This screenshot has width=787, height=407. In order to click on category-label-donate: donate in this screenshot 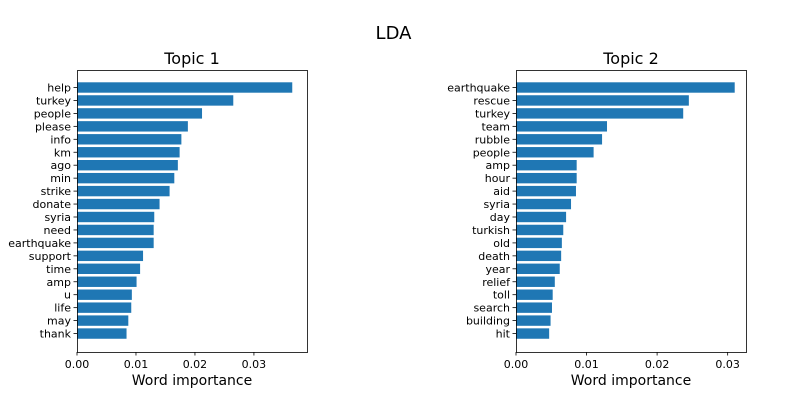, I will do `click(51, 204)`.